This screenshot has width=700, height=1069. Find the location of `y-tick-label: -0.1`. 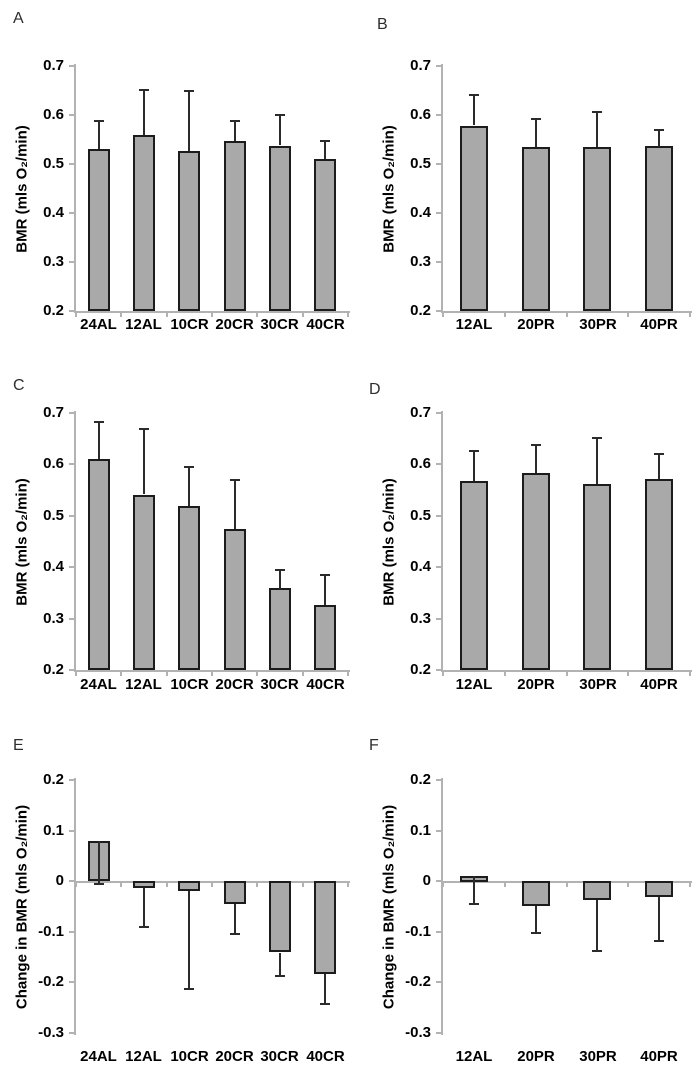

y-tick-label: -0.1 is located at coordinates (51, 931).